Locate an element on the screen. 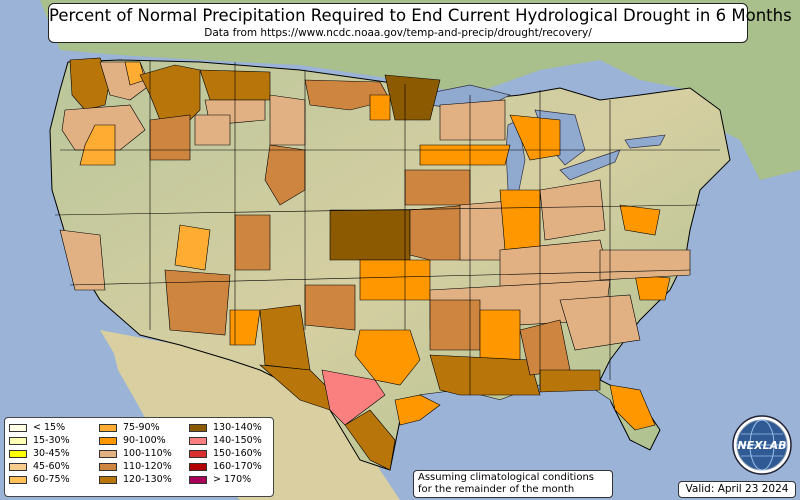 The image size is (800, 500). legend-label: 75-90% is located at coordinates (141, 427).